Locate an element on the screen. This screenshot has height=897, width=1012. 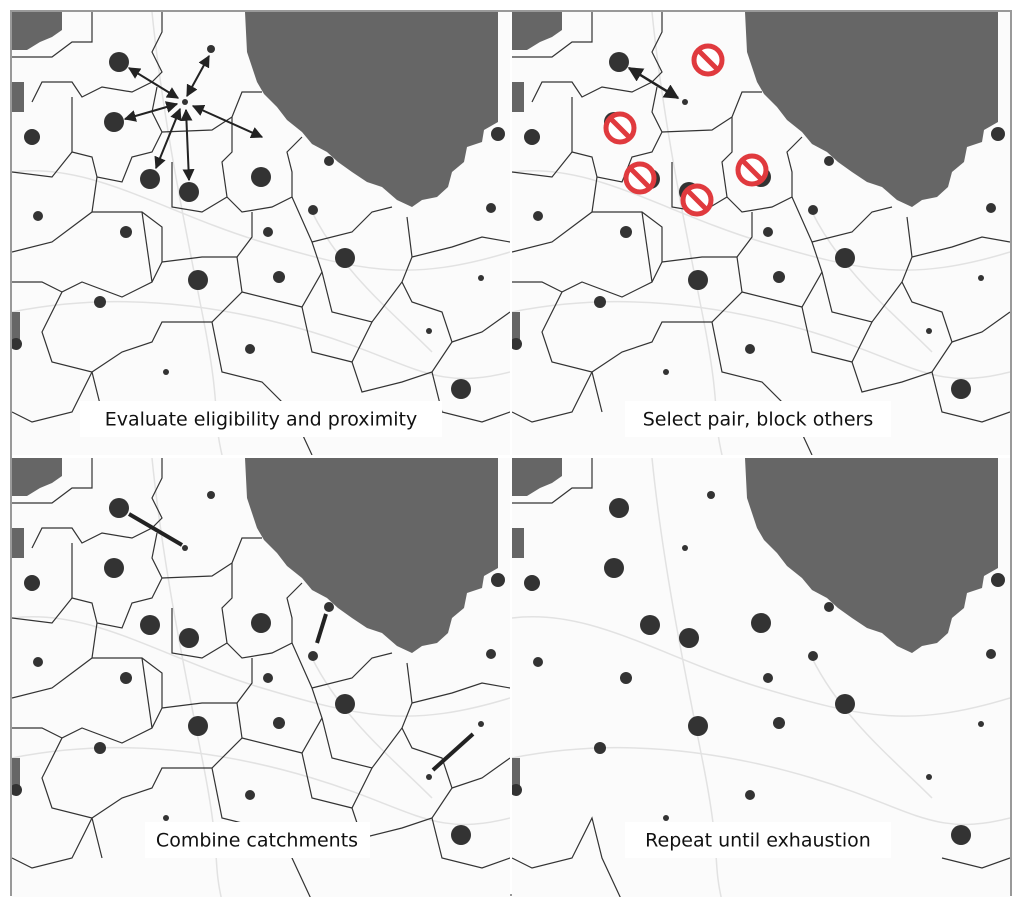
caption: Combine catchments is located at coordinates (257, 841).